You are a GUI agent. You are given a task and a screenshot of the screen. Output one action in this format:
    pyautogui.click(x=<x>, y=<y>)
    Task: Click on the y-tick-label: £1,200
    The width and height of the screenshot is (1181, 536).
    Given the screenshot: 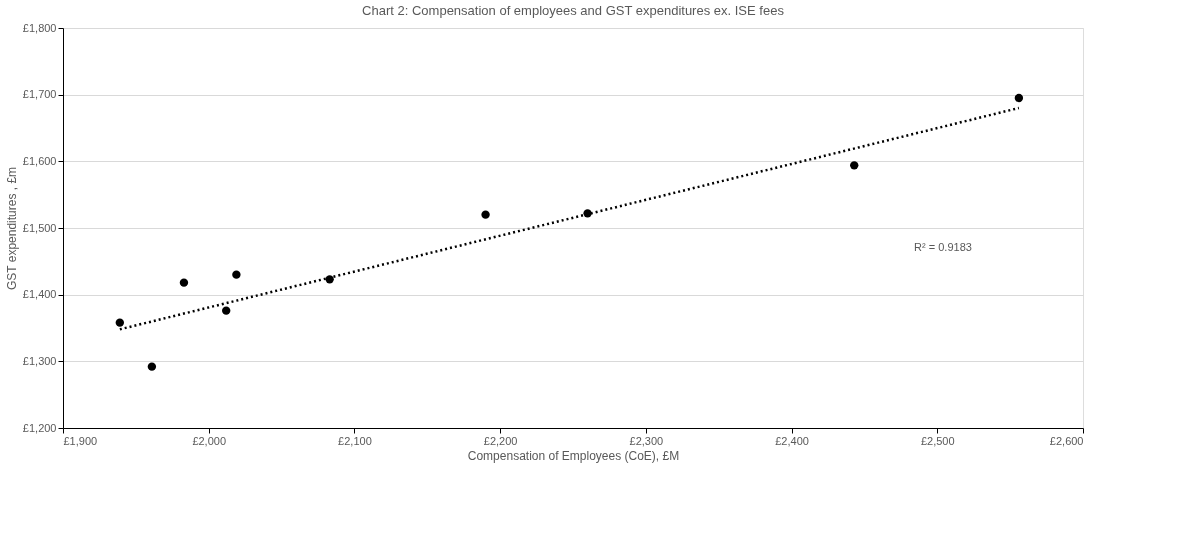 What is the action you would take?
    pyautogui.click(x=39, y=427)
    